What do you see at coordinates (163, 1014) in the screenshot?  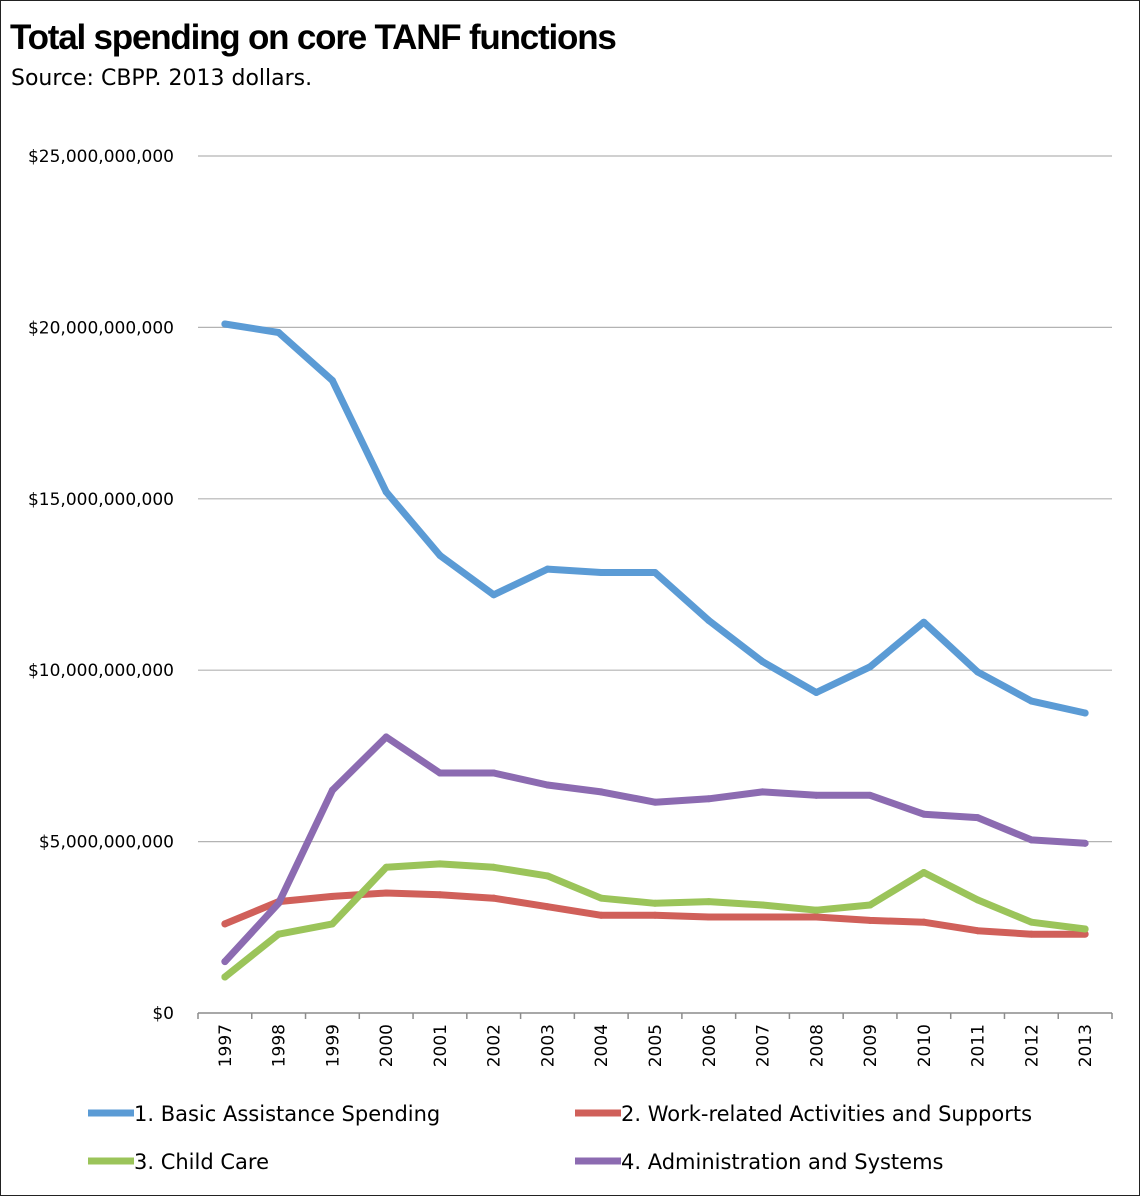 I see `y-tick-label: $0` at bounding box center [163, 1014].